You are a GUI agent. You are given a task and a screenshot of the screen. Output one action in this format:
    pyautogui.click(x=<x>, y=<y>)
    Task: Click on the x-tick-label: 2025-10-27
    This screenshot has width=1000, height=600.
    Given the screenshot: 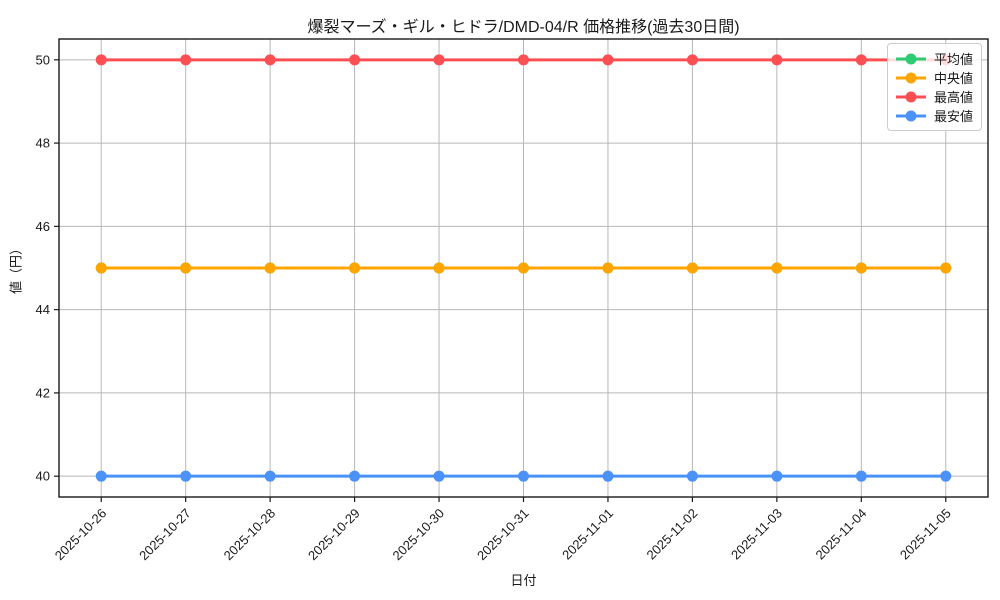 What is the action you would take?
    pyautogui.click(x=165, y=535)
    